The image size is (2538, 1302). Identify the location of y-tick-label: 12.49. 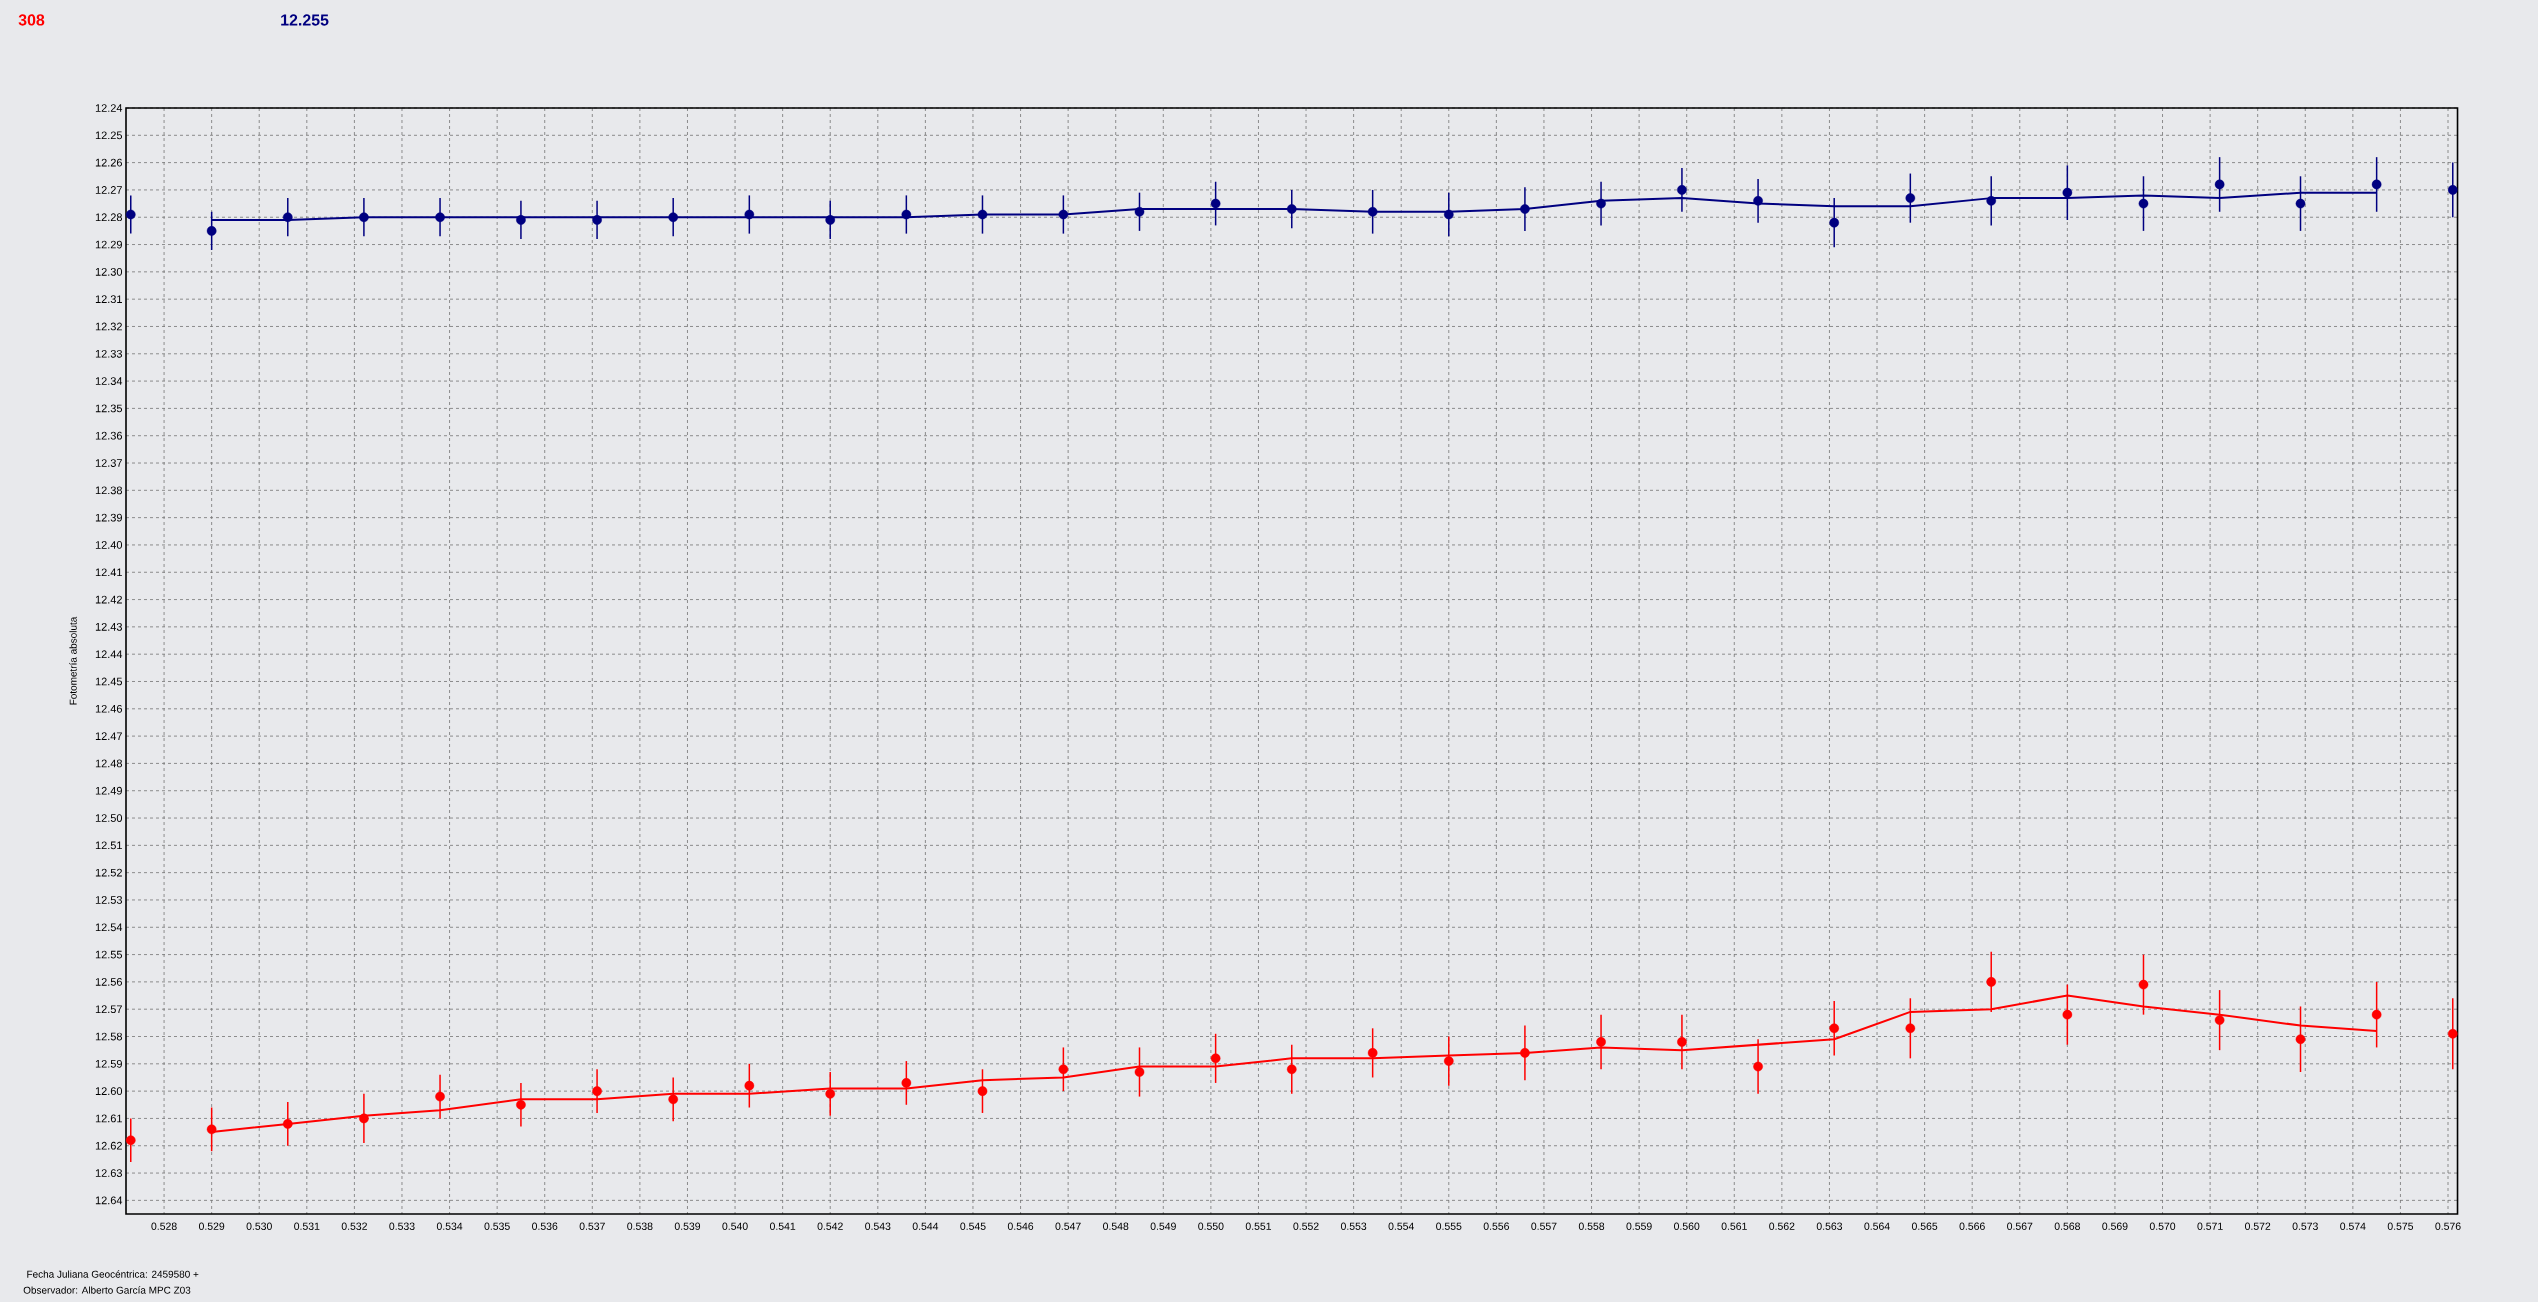
(108, 790).